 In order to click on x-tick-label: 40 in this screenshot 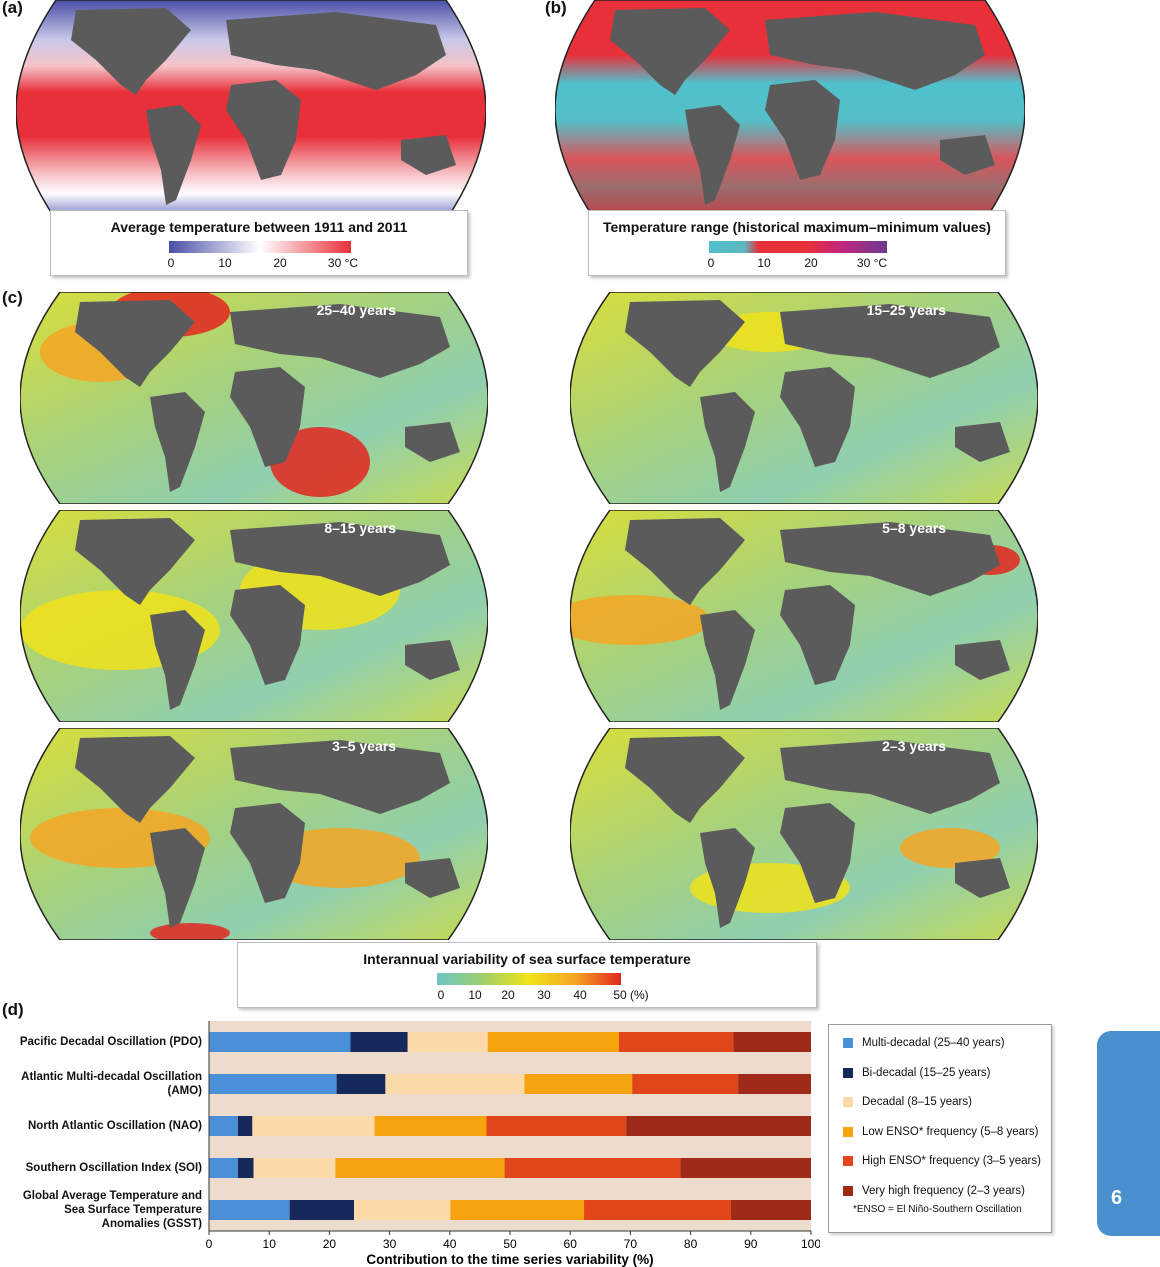, I will do `click(450, 1244)`.